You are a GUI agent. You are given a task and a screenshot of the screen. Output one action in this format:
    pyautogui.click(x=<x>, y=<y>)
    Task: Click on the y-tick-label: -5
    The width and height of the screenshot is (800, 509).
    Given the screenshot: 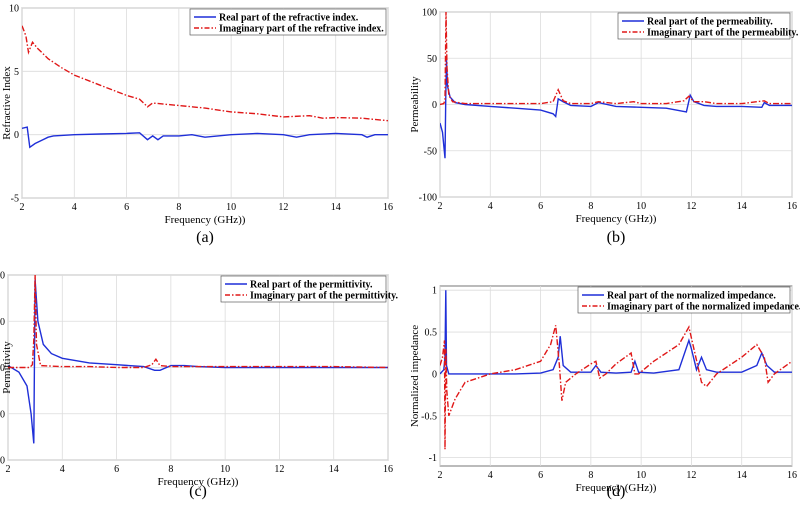 What is the action you would take?
    pyautogui.click(x=15, y=199)
    